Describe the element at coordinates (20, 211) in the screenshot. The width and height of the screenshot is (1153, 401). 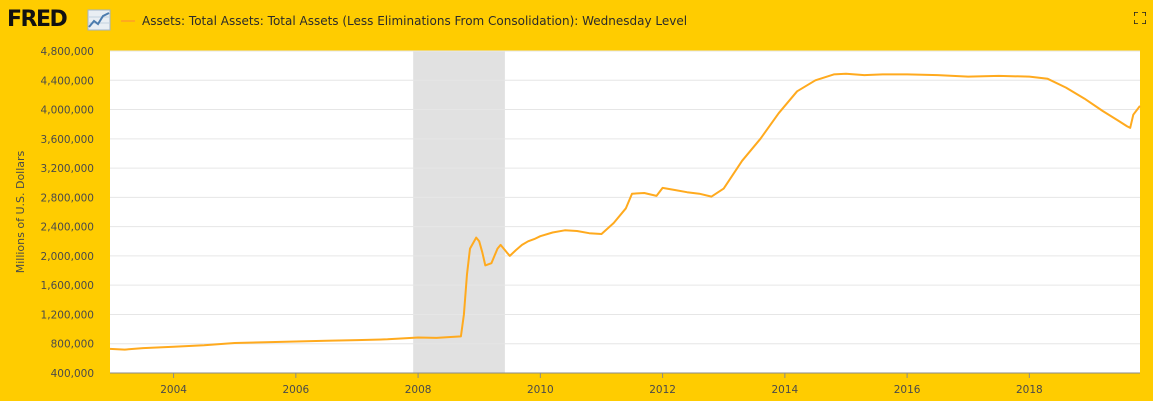
I see `y-axis-title: Millions of U.S. Dollars` at that location.